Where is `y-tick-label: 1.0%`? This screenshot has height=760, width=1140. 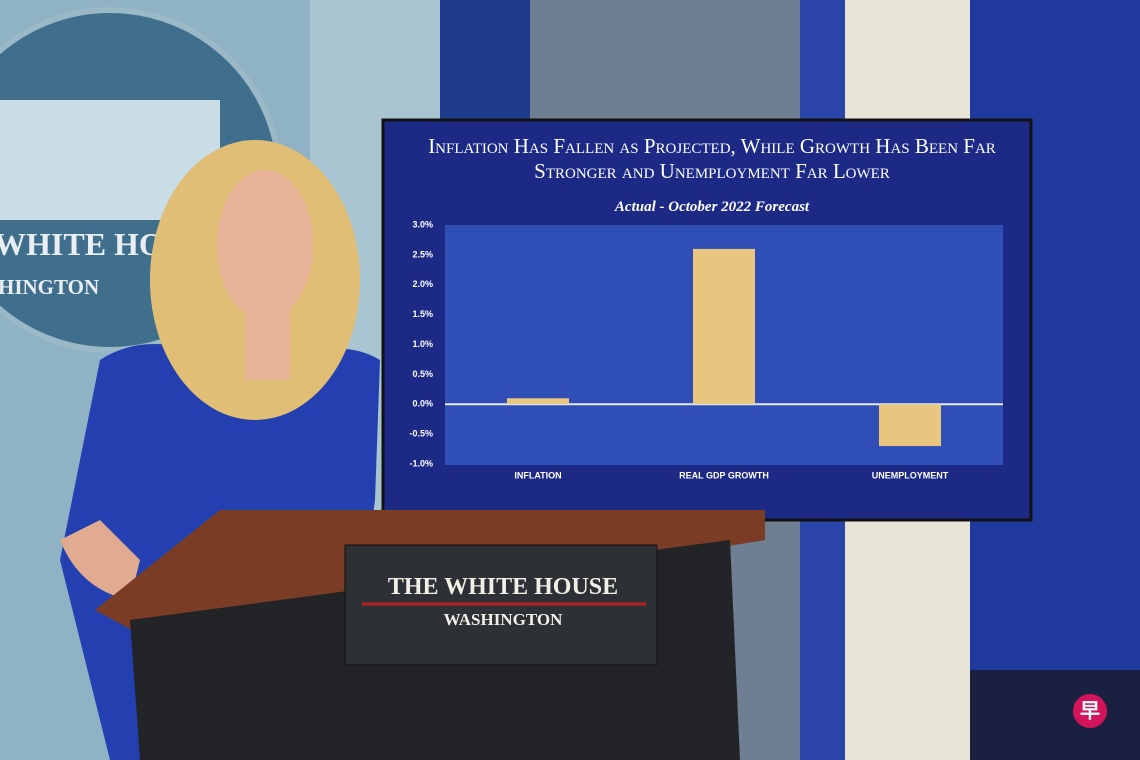
y-tick-label: 1.0% is located at coordinates (422, 344).